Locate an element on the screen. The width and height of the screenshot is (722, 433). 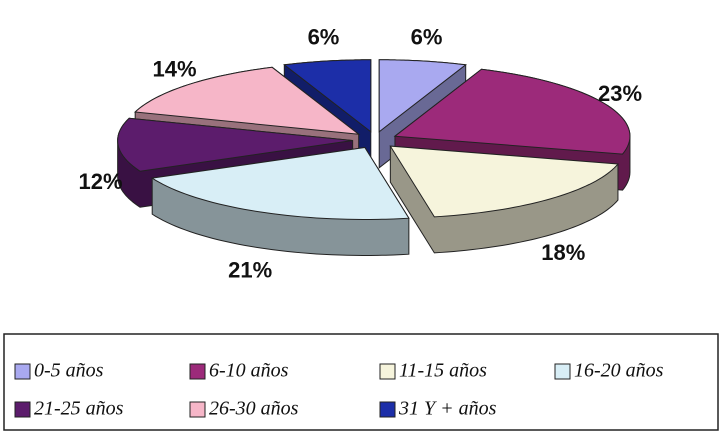
data-label: 18% is located at coordinates (563, 252).